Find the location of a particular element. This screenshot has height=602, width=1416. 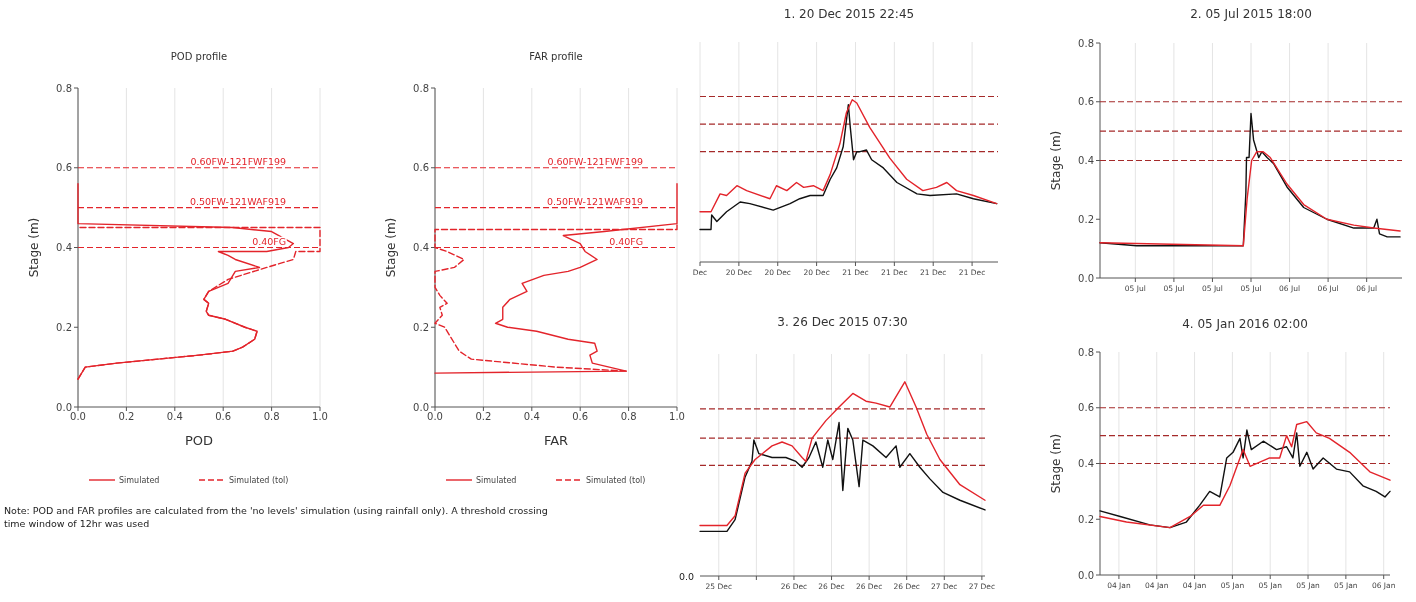

chart-title: POD profile is located at coordinates (199, 56).